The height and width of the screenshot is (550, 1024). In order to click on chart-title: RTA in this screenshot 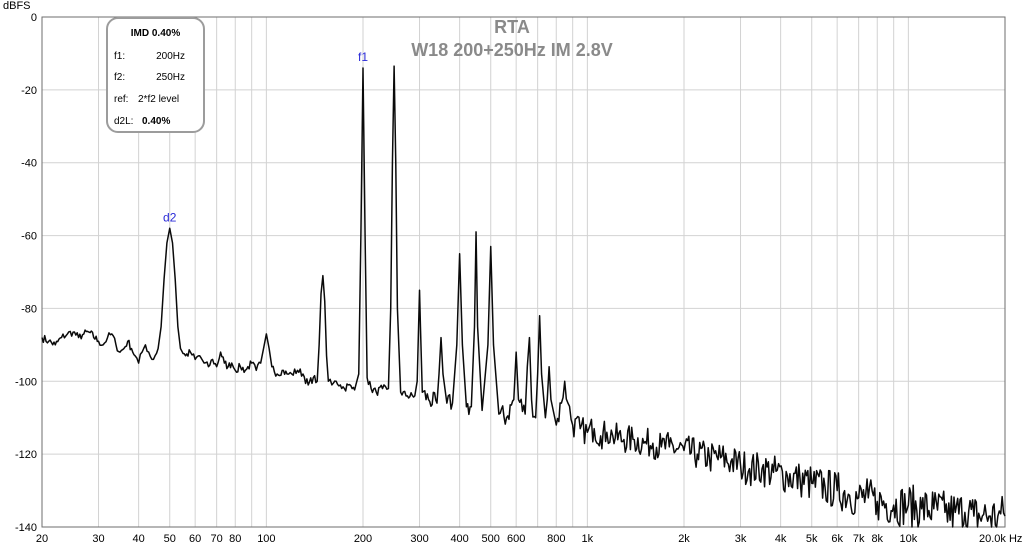, I will do `click(512, 27)`.